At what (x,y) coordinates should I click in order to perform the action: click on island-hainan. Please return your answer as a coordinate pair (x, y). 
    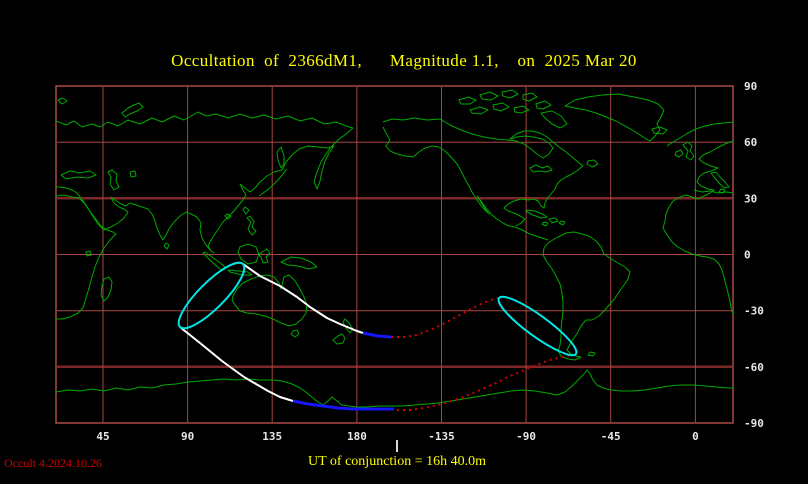
    Looking at the image, I should click on (228, 216).